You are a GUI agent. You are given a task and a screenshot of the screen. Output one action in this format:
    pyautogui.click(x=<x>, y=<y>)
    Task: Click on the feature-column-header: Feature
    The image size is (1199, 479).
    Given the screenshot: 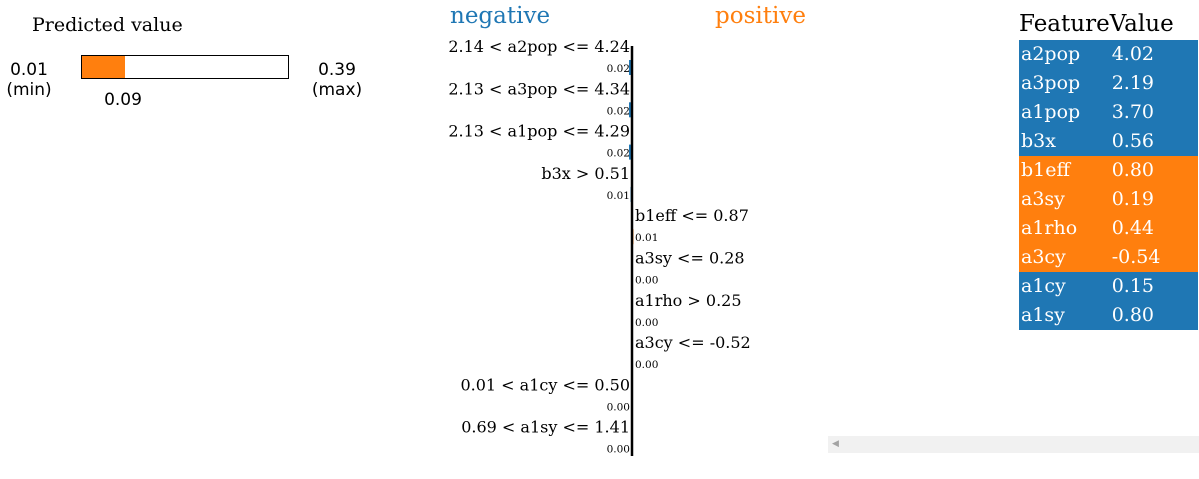 What is the action you would take?
    pyautogui.click(x=1064, y=24)
    